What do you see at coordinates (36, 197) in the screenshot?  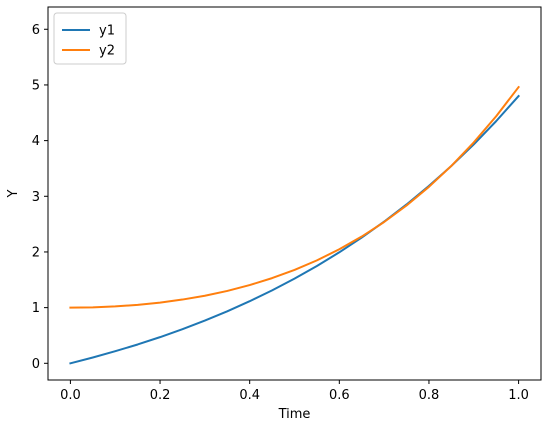 I see `y-tick-label: 3` at bounding box center [36, 197].